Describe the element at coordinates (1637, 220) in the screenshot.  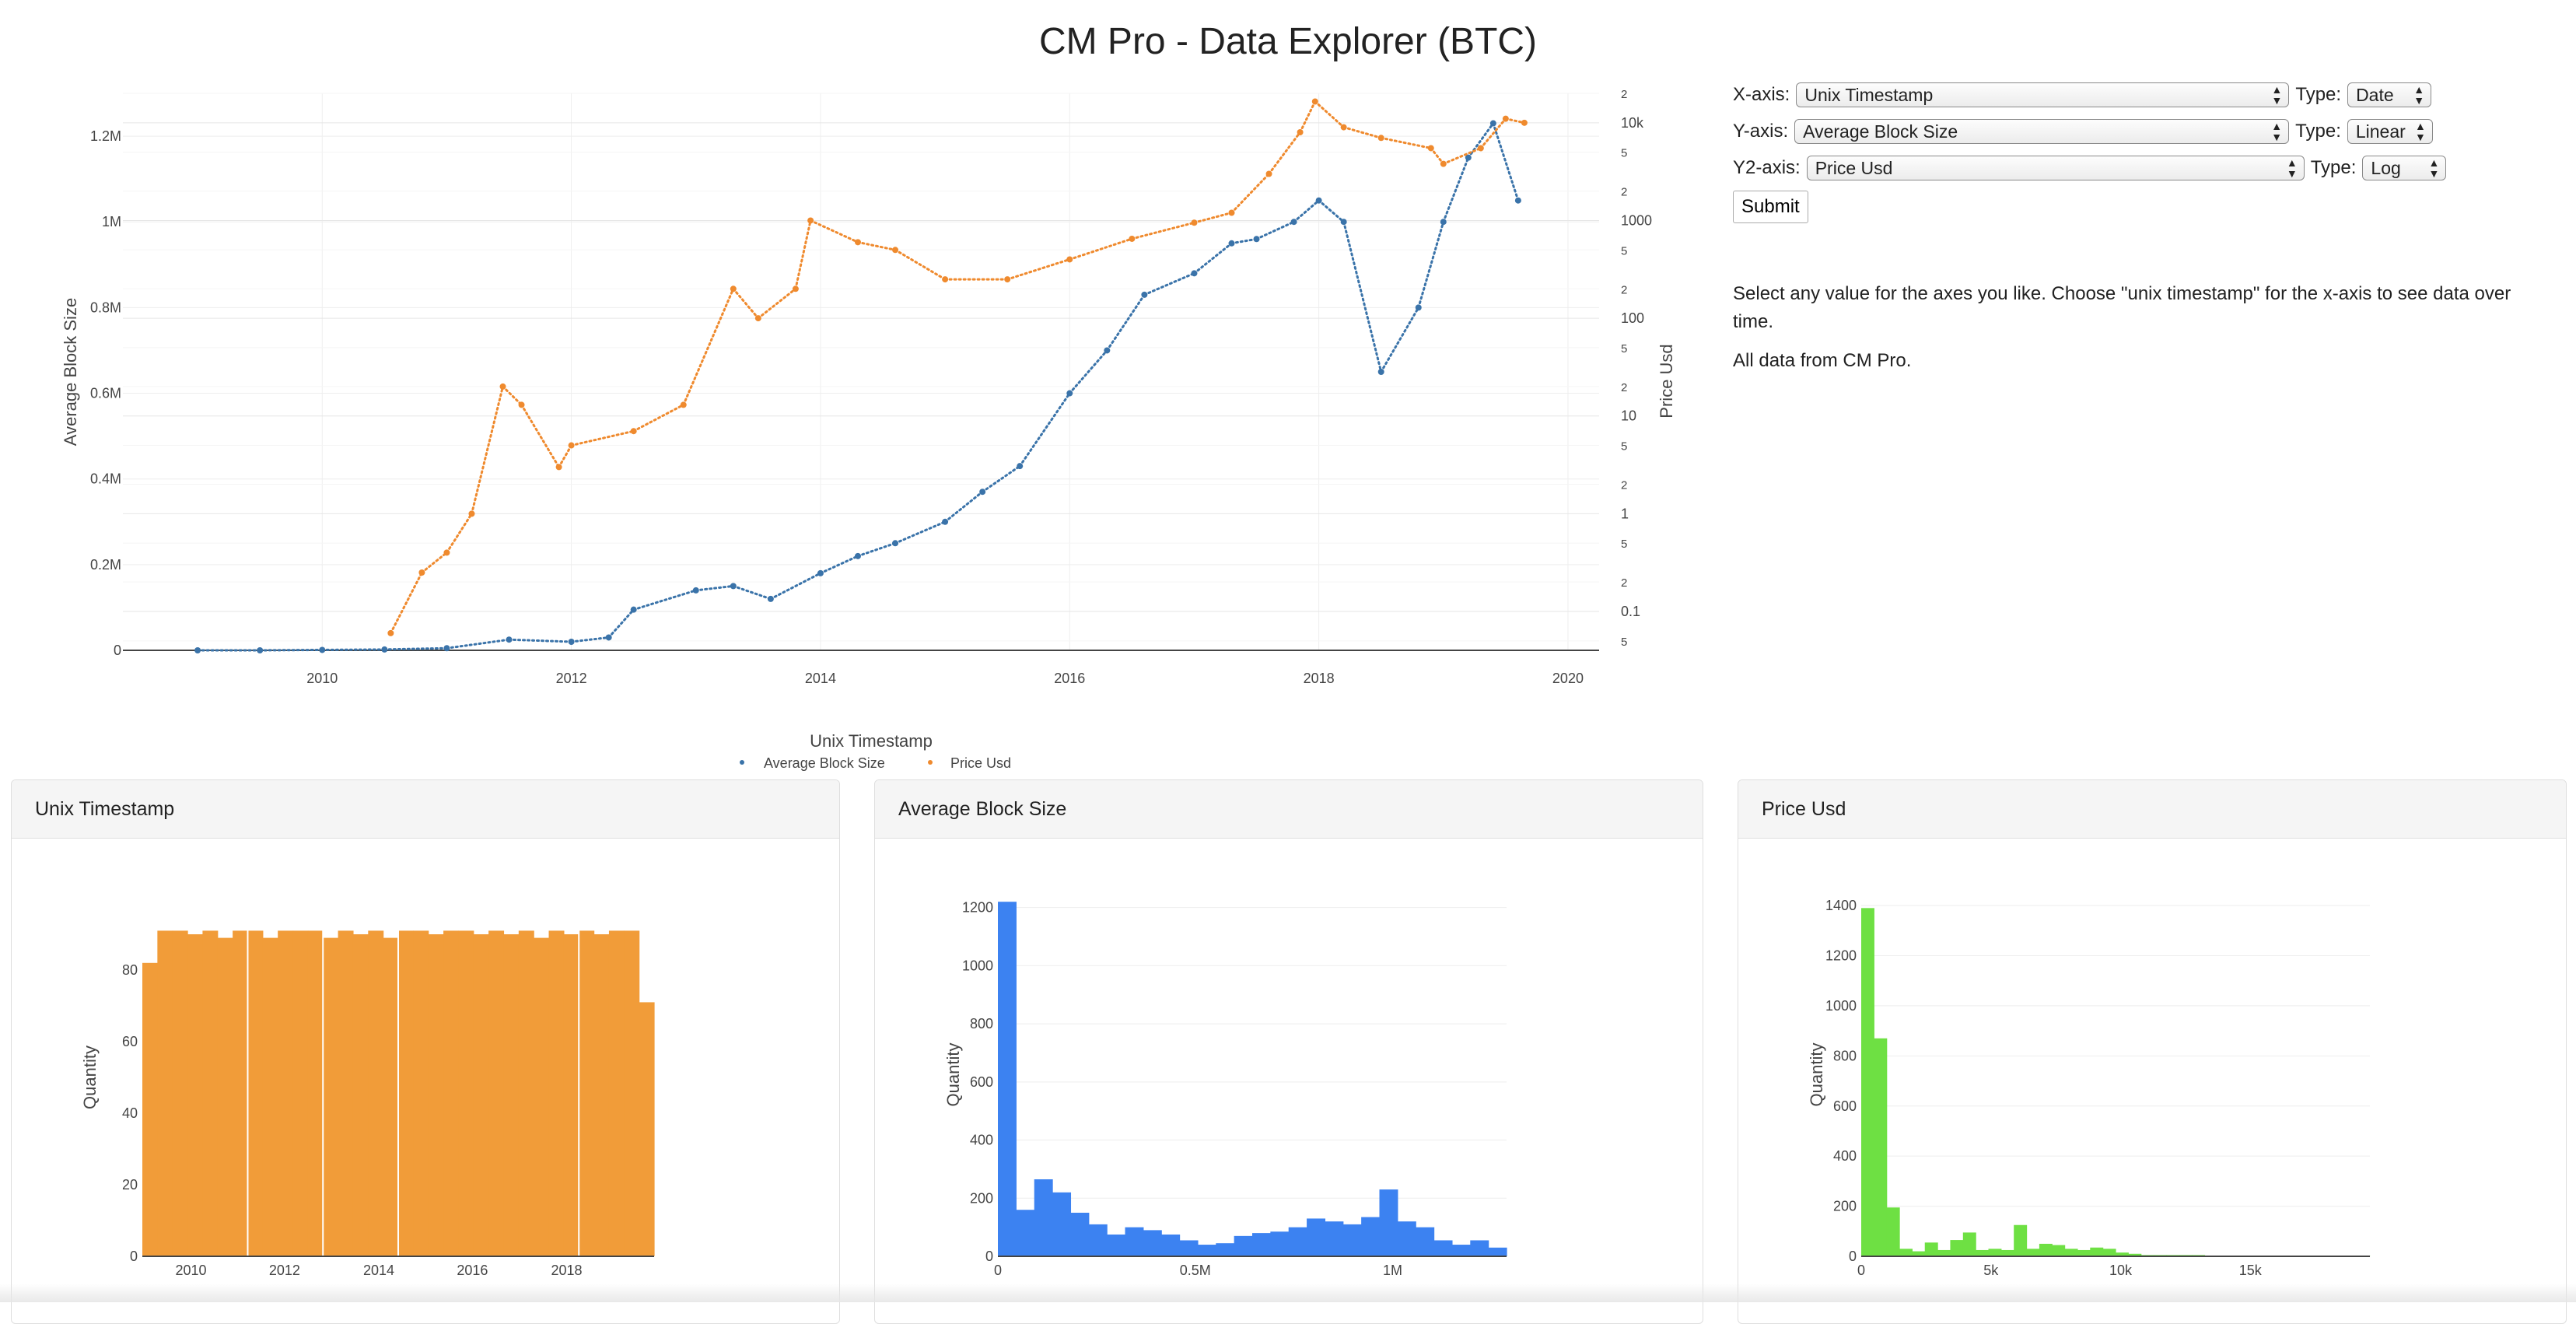
I see `y2-tick-label: 1000` at that location.